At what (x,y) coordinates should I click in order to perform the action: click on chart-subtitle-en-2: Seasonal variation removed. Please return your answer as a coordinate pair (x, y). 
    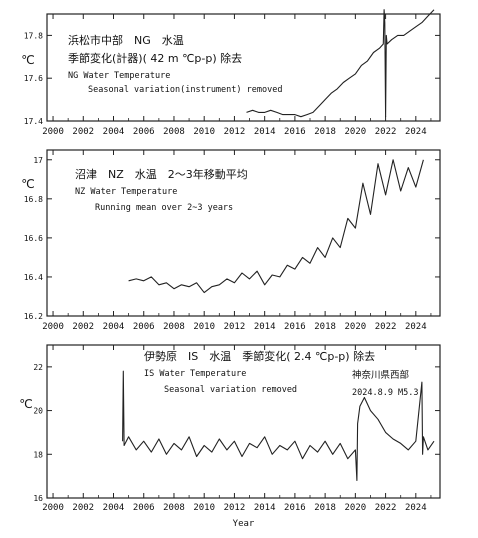
    Looking at the image, I should click on (230, 390).